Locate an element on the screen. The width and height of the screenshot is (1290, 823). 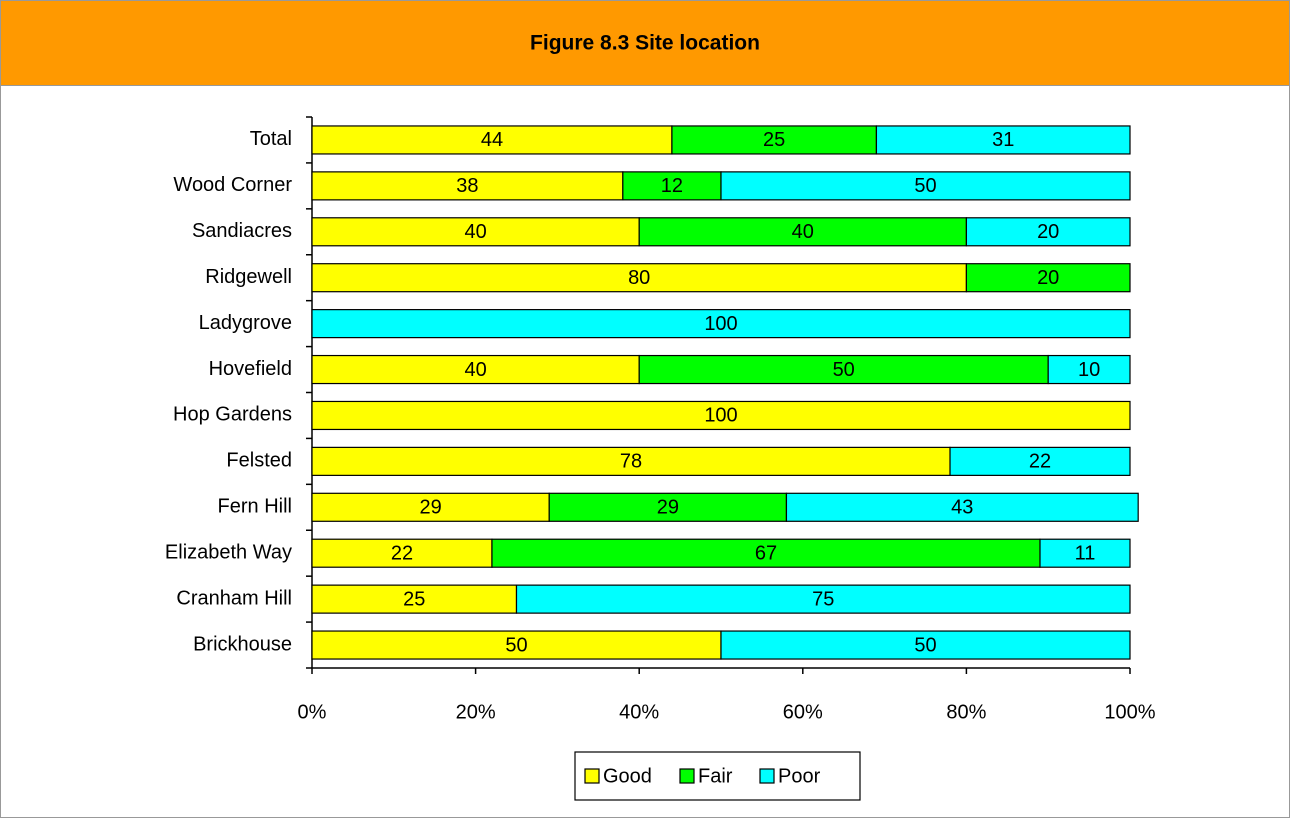
data-label: 75 is located at coordinates (823, 599).